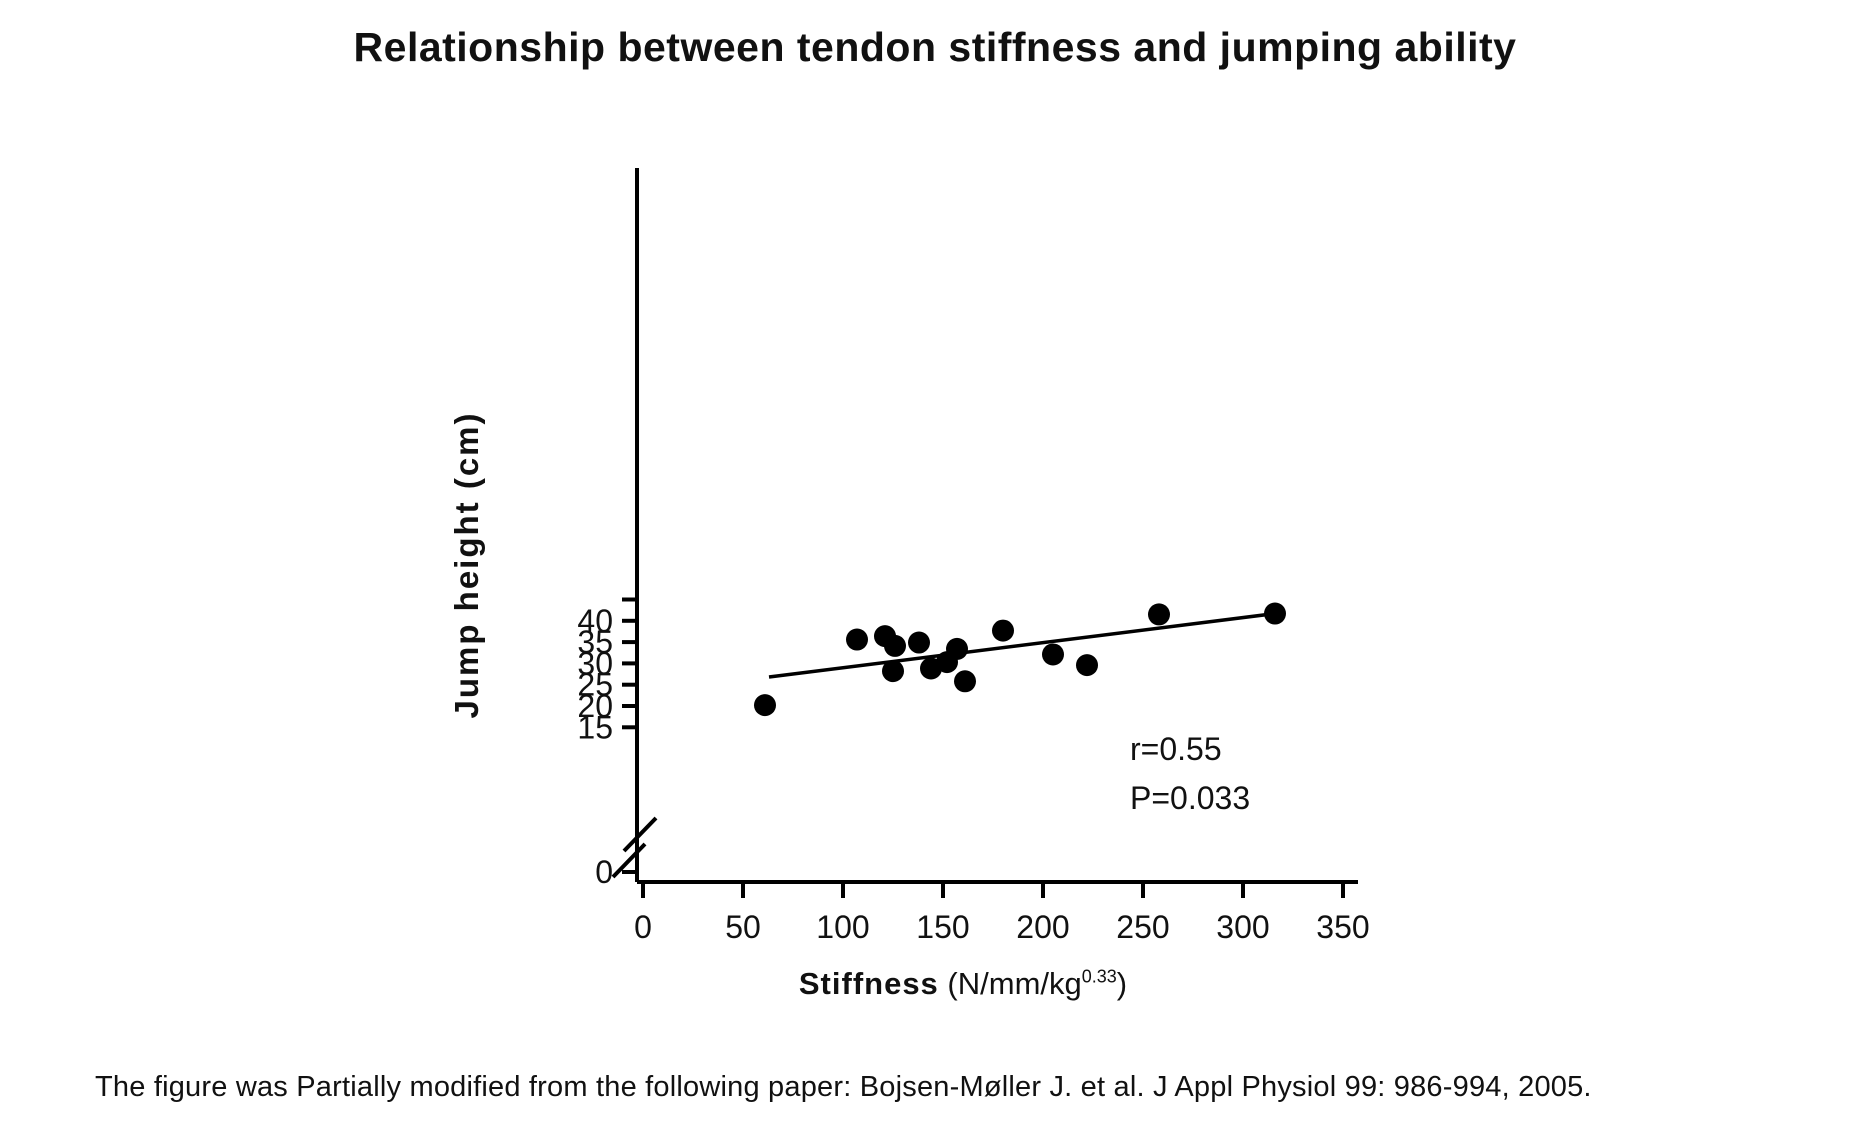 The height and width of the screenshot is (1138, 1870). I want to click on y-tick-label: 40, so click(595, 621).